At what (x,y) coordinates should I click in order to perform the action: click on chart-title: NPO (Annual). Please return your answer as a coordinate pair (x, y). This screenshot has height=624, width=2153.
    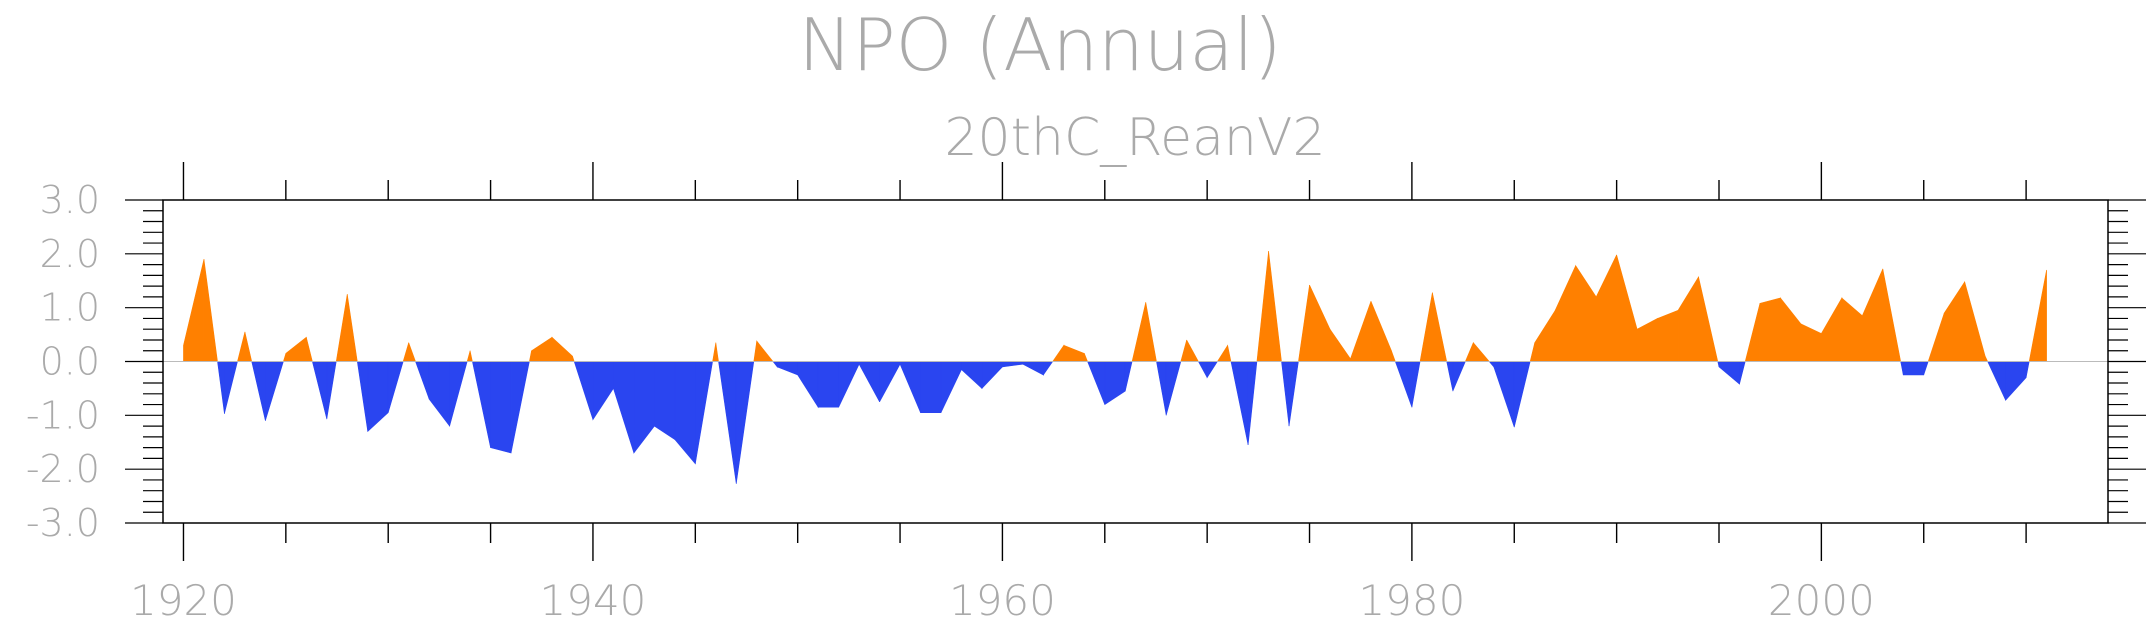
    Looking at the image, I should click on (1039, 45).